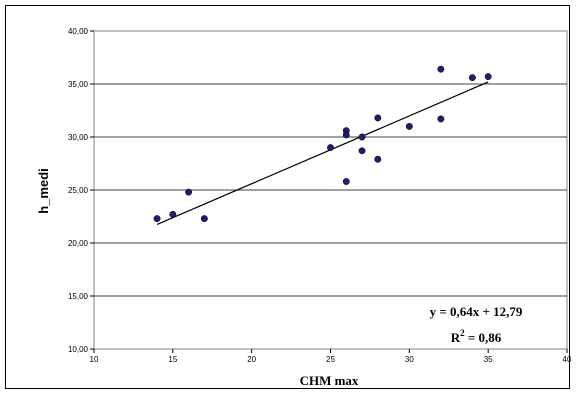 The width and height of the screenshot is (576, 394). Describe the element at coordinates (94, 359) in the screenshot. I see `x-tick-label: 10` at that location.